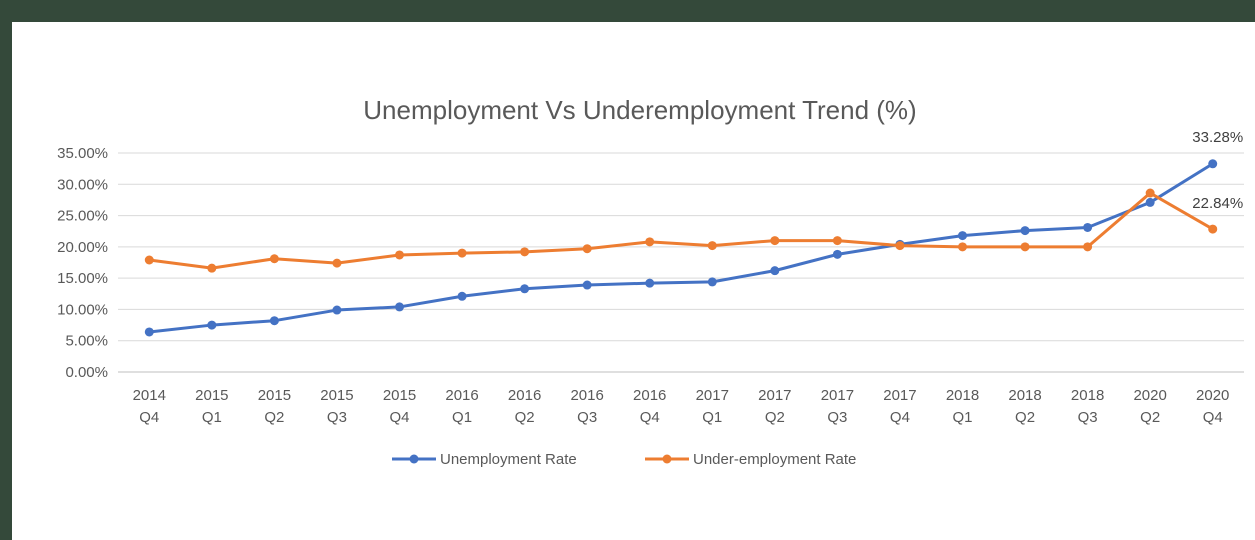 This screenshot has height=540, width=1255. I want to click on data-label: 22.84%, so click(1217, 203).